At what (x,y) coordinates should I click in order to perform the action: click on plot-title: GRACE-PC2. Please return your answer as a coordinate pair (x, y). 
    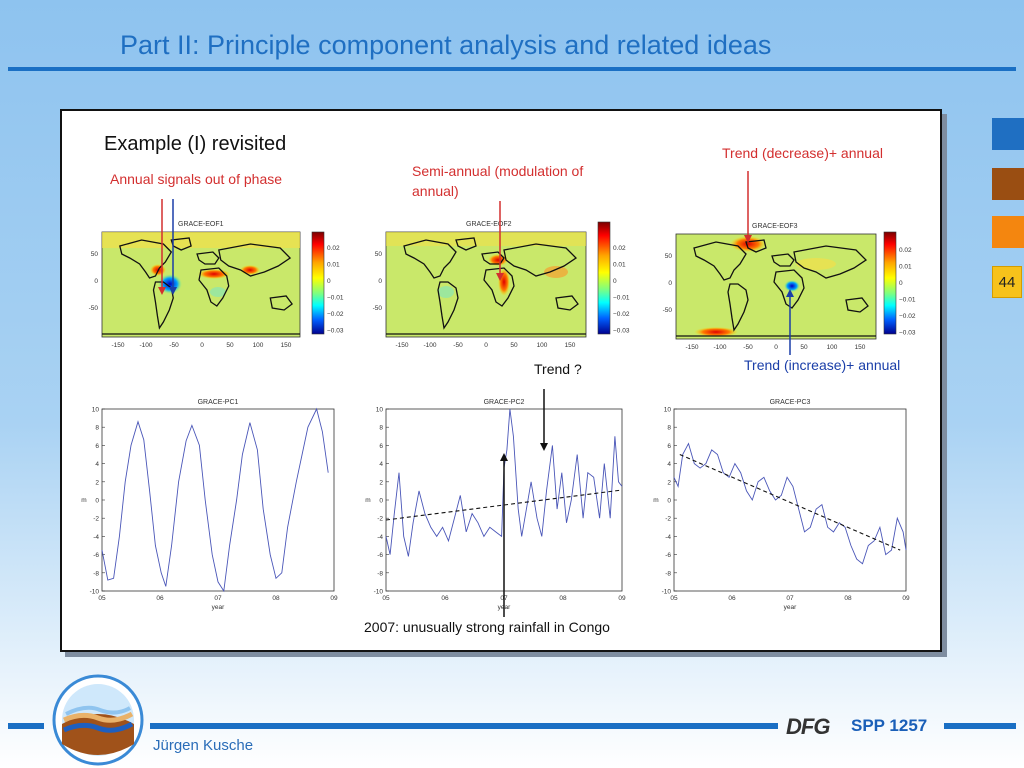
    Looking at the image, I should click on (504, 402).